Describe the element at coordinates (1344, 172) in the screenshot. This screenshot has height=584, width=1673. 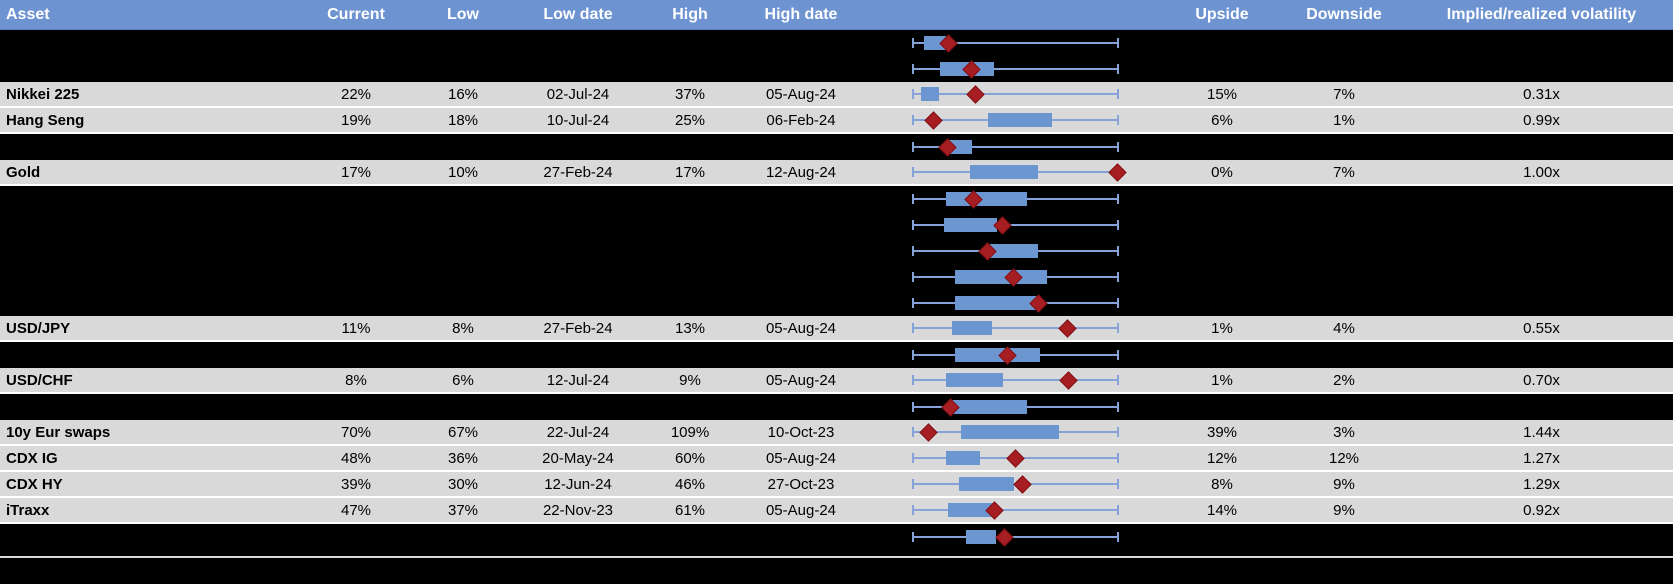
I see `downside-value: 7%` at that location.